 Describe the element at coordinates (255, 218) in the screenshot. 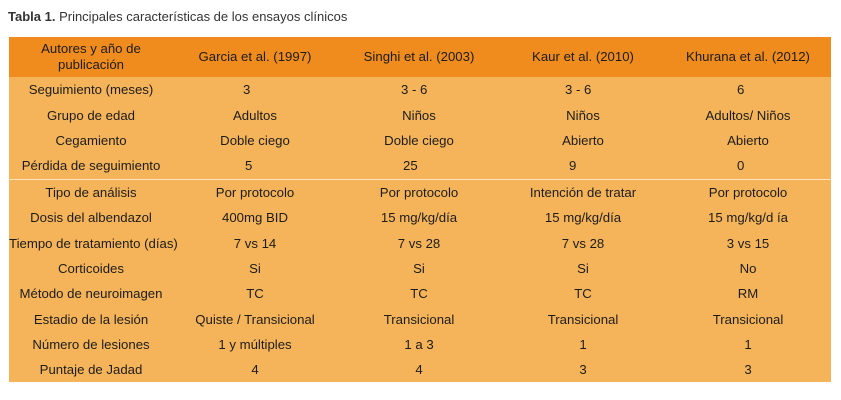

I see `table-cell: 400mg BID` at that location.